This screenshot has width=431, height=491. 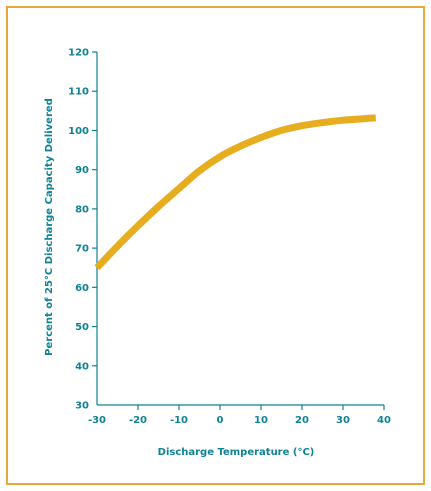 What do you see at coordinates (82, 327) in the screenshot?
I see `y-tick-label: 50` at bounding box center [82, 327].